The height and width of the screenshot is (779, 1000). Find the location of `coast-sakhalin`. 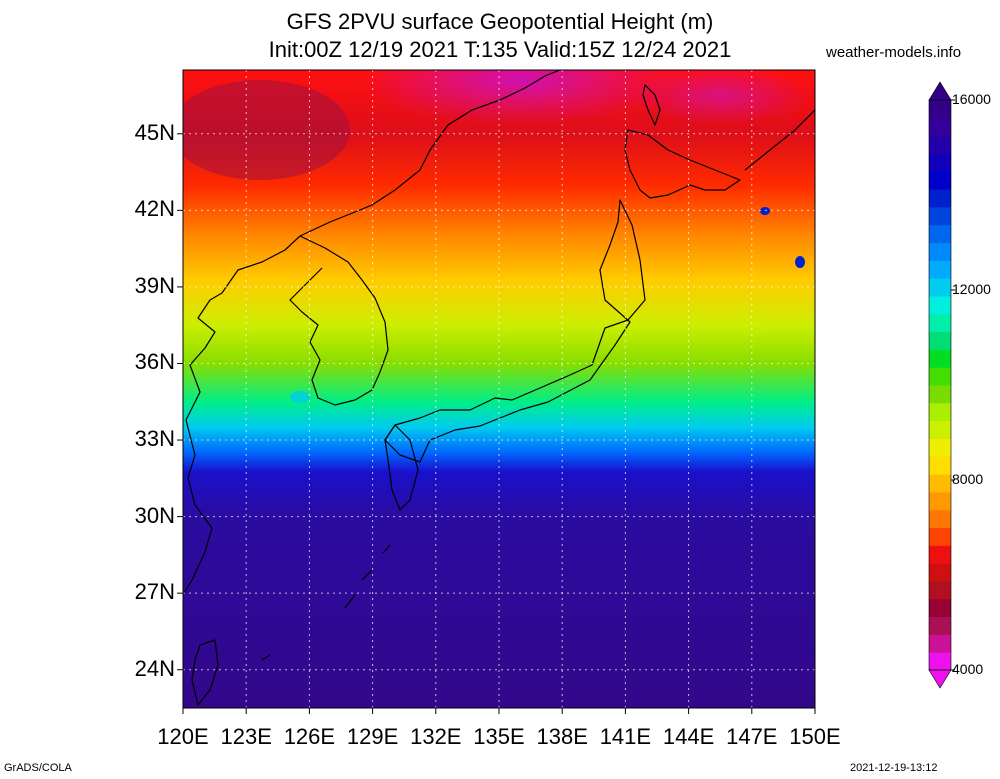

coast-sakhalin is located at coordinates (651, 105).